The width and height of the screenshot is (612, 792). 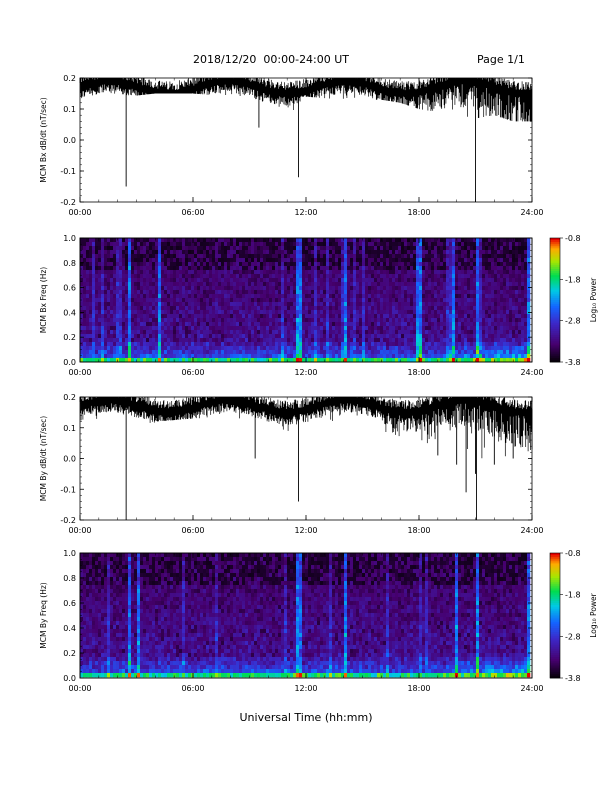 What do you see at coordinates (43, 615) in the screenshot?
I see `y-axis-label: MCM By Freq (Hz)` at bounding box center [43, 615].